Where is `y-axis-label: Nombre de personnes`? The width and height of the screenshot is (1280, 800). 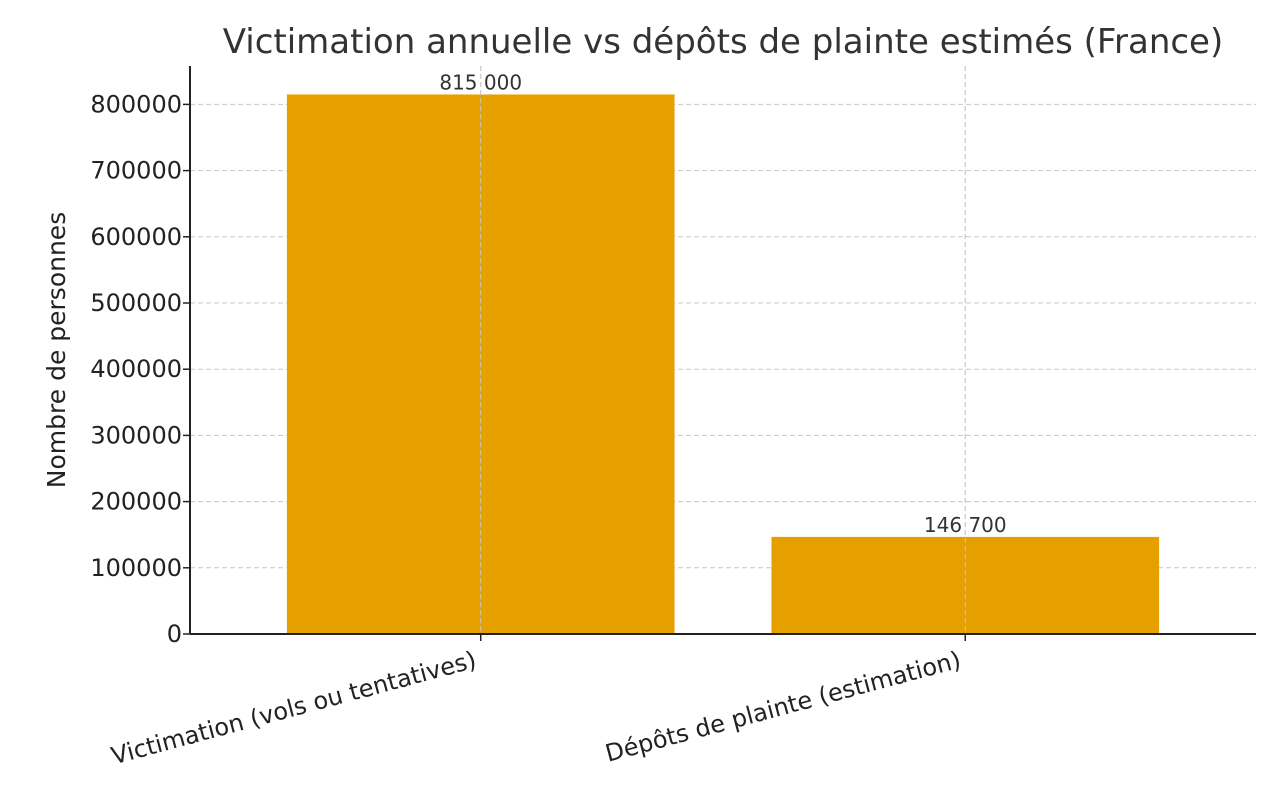 y-axis-label: Nombre de personnes is located at coordinates (56, 350).